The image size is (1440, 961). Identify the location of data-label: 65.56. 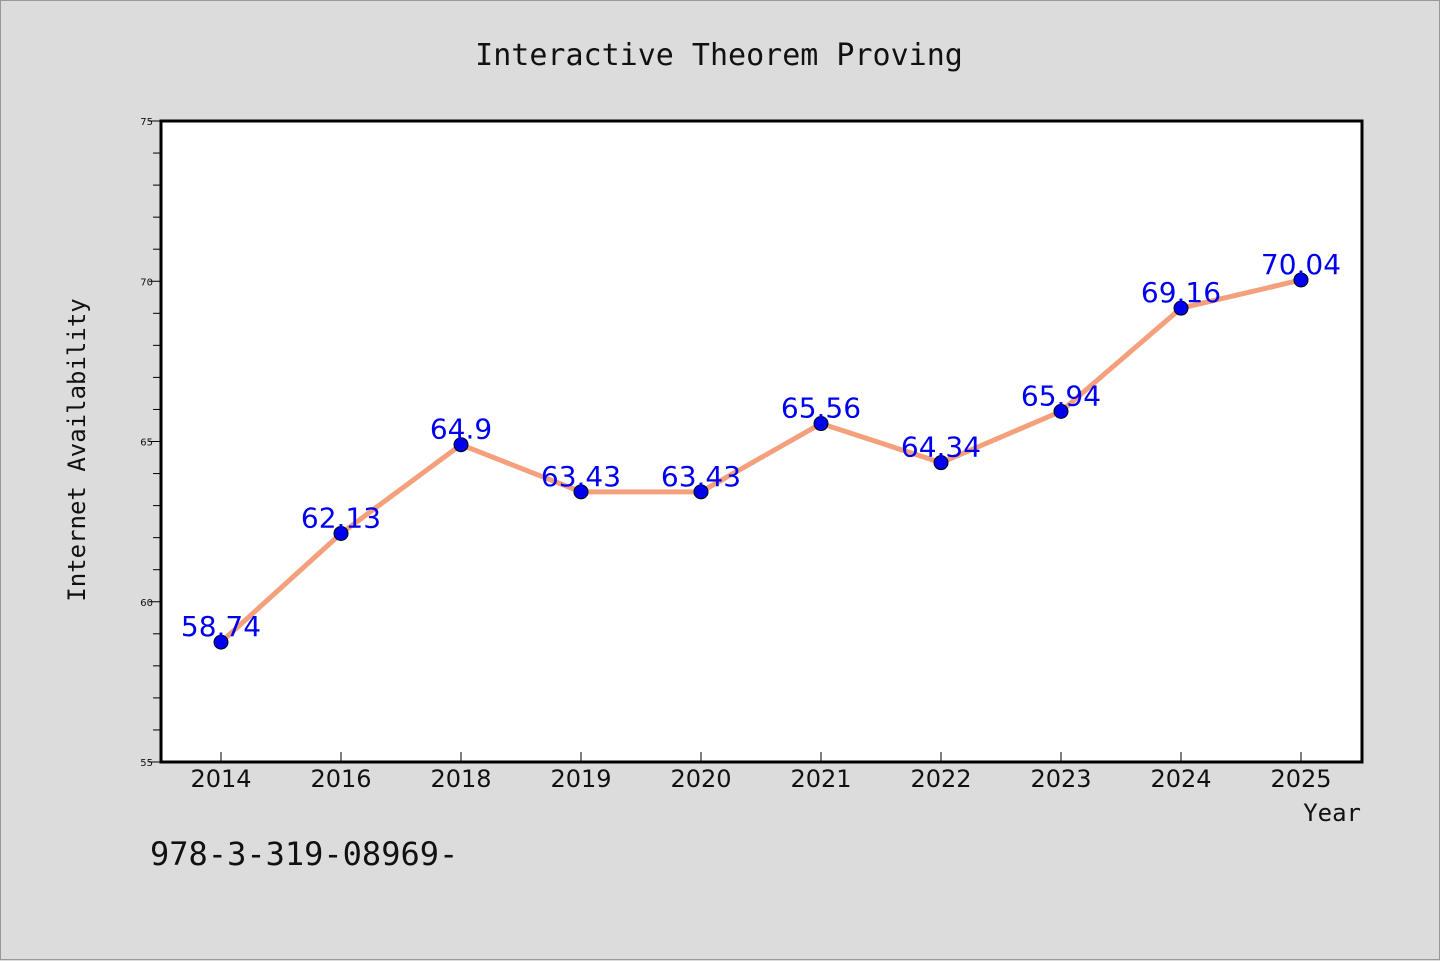
(821, 408).